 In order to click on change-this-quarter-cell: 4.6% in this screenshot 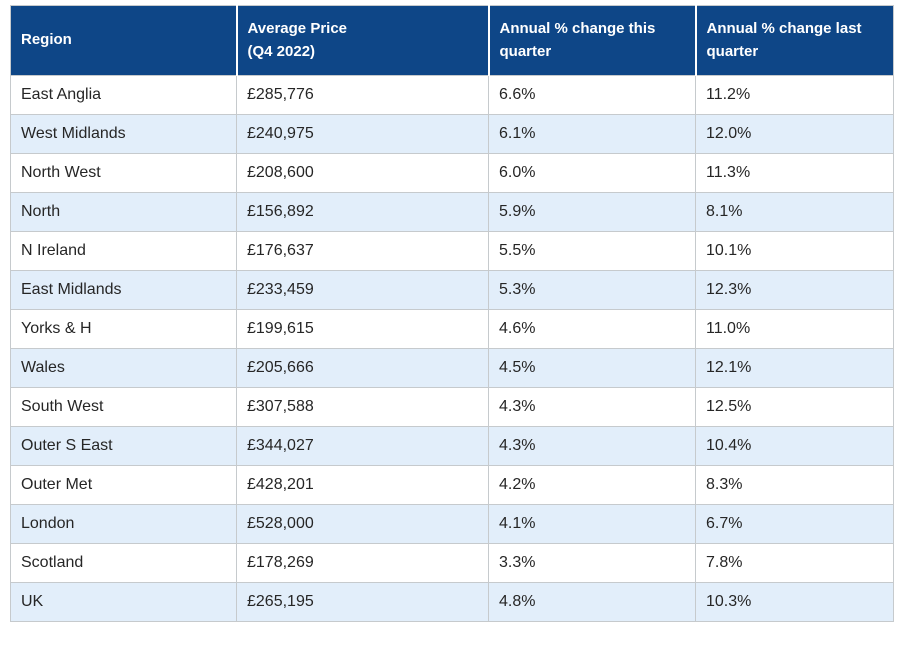, I will do `click(592, 329)`.